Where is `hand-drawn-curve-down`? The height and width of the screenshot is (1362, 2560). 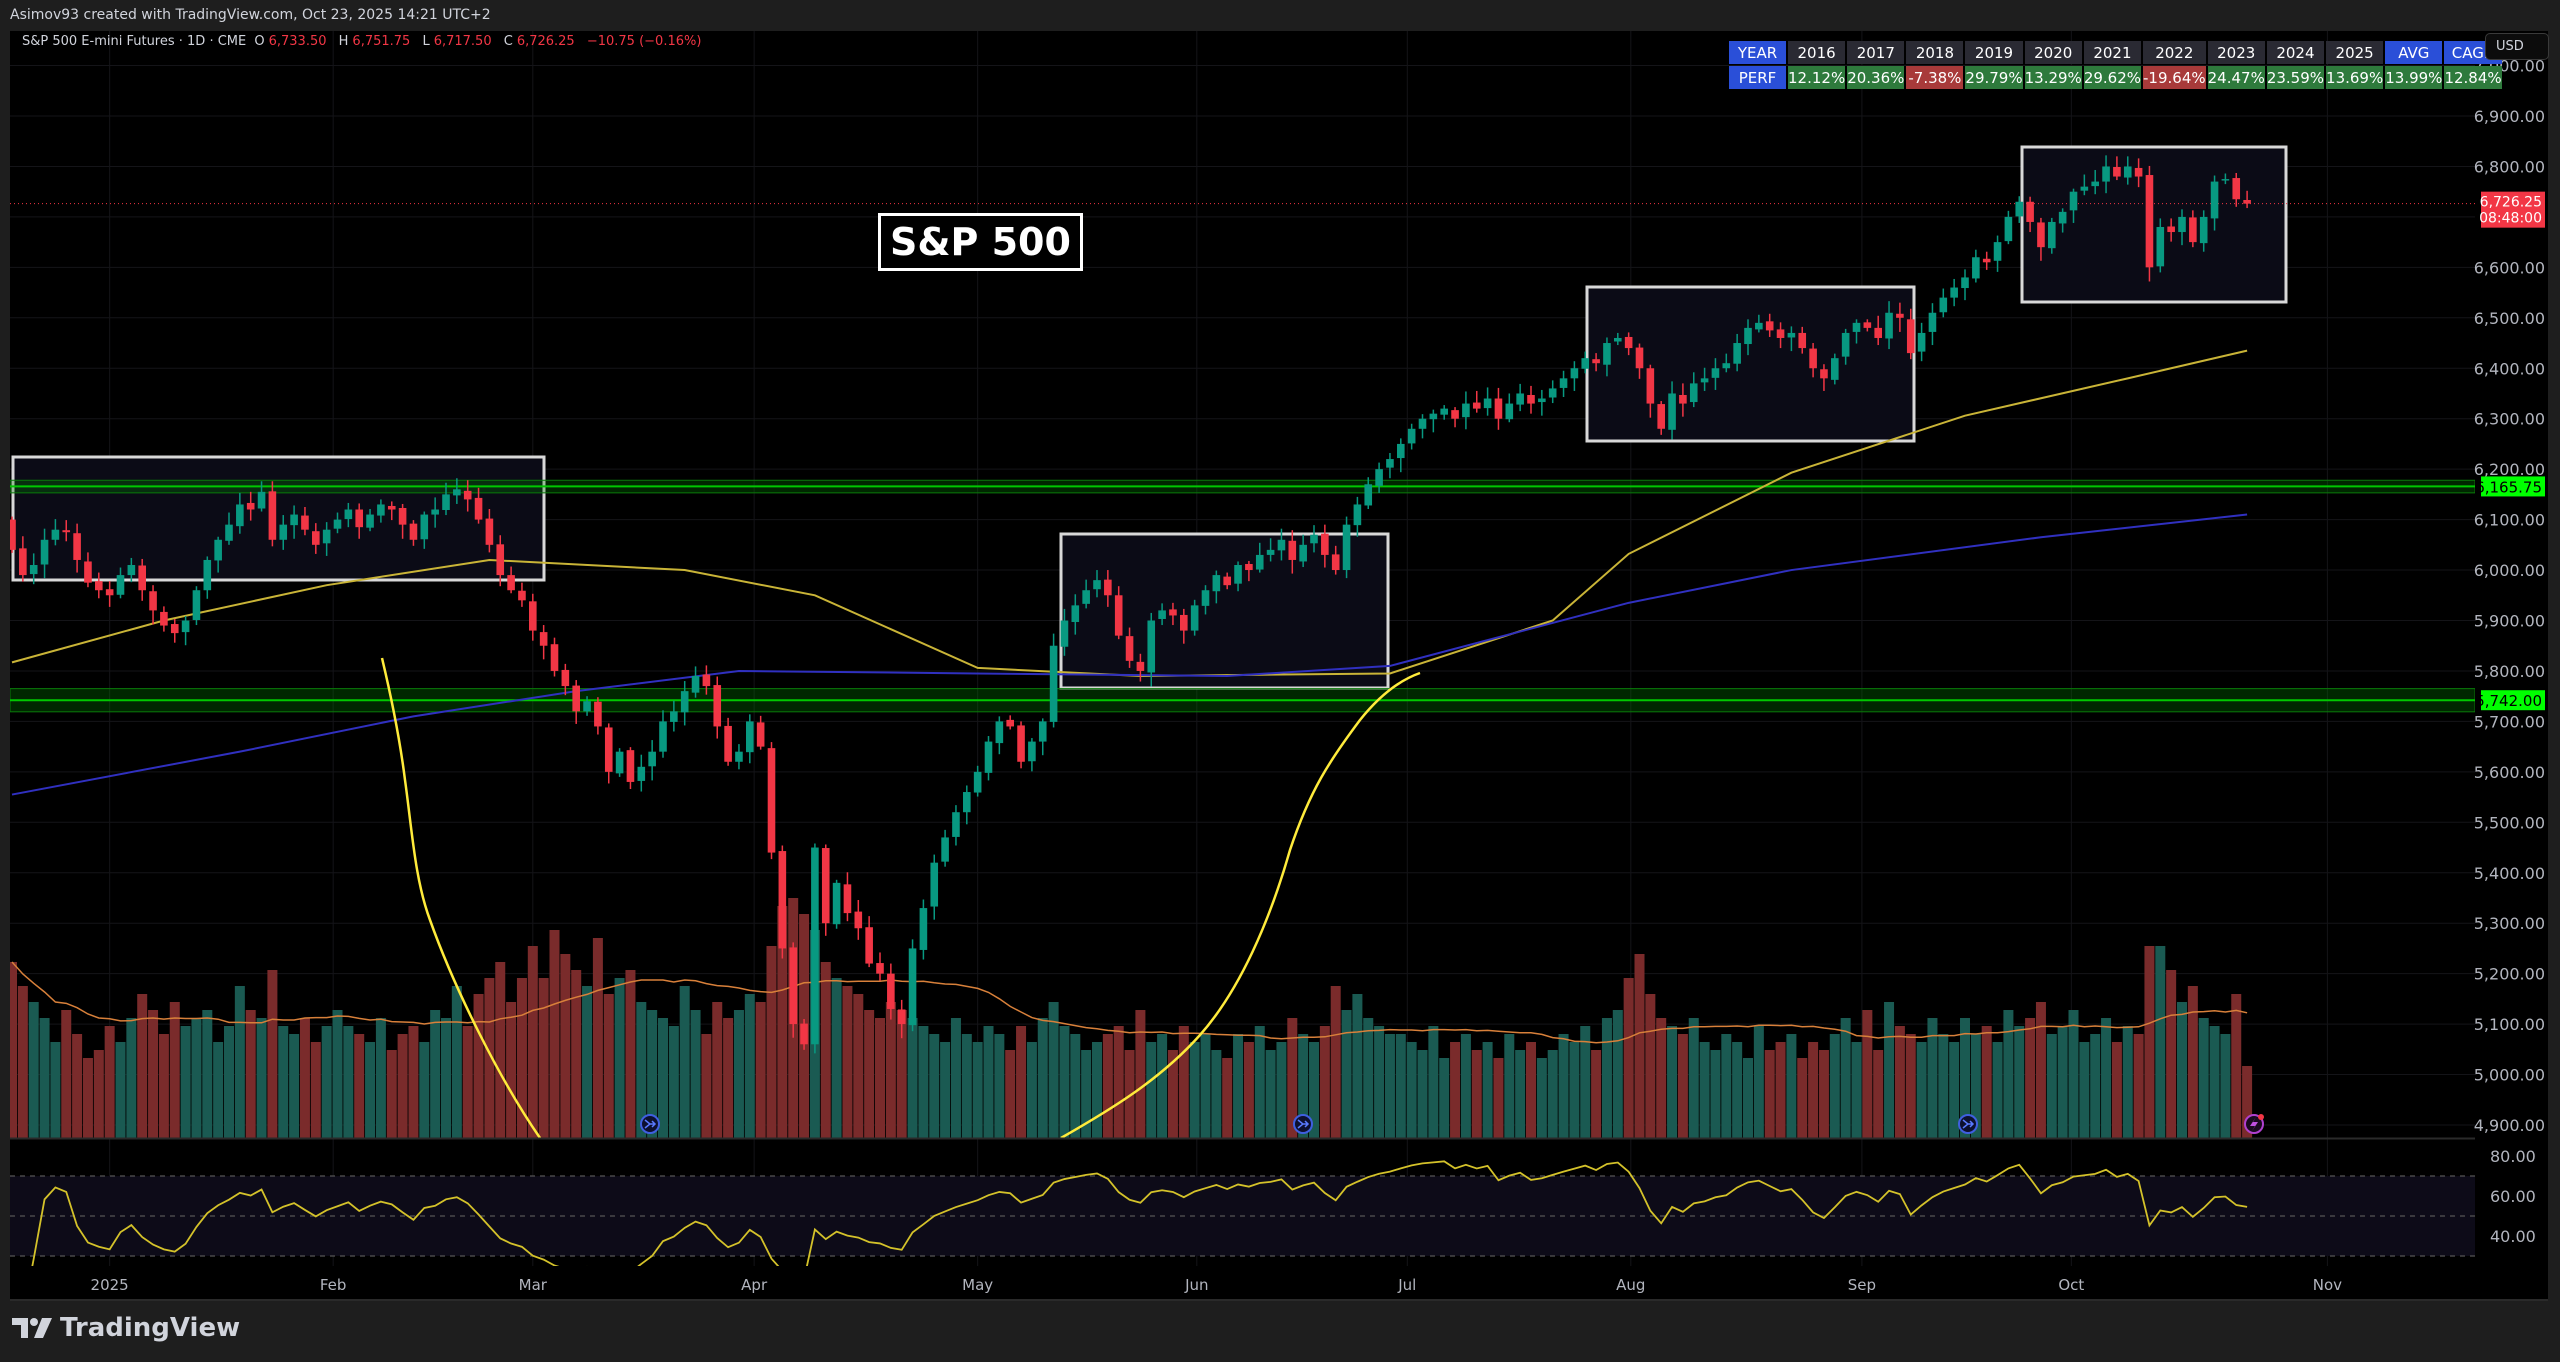
hand-drawn-curve-down is located at coordinates (461, 897).